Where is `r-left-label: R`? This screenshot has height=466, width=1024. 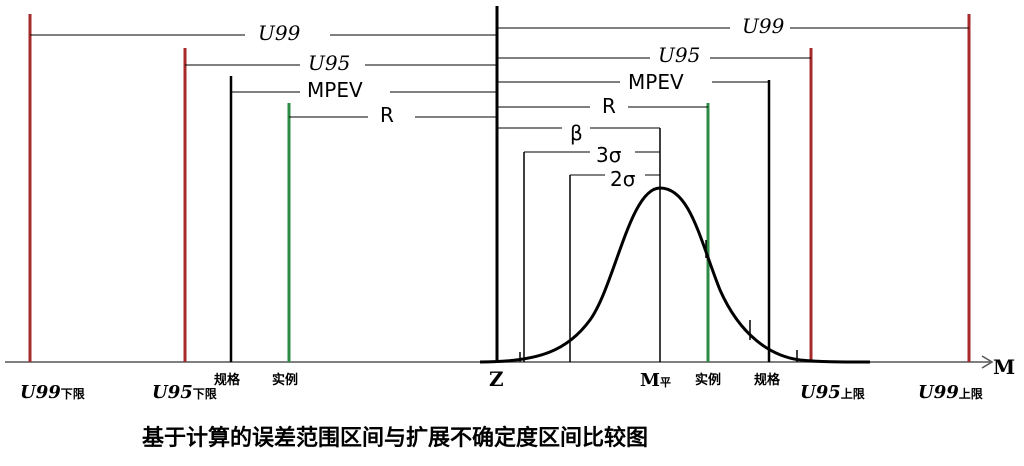
r-left-label: R is located at coordinates (387, 115).